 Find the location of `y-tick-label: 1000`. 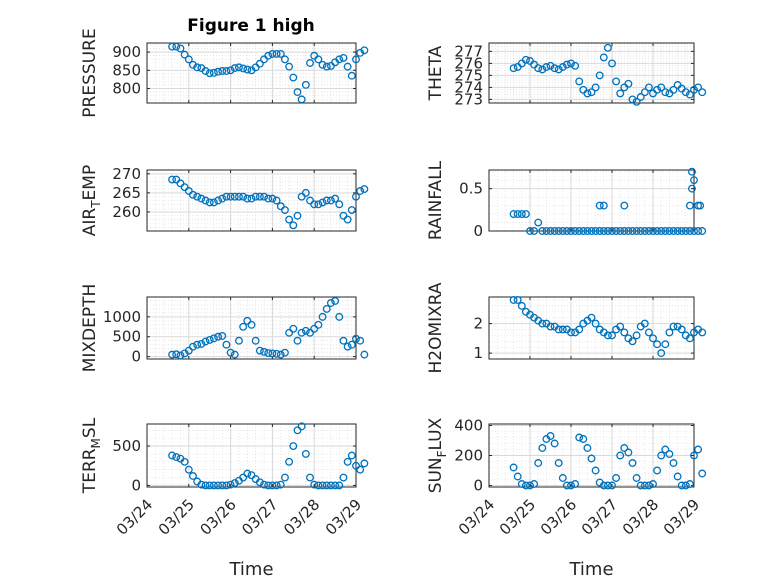

y-tick-label: 1000 is located at coordinates (122, 317).